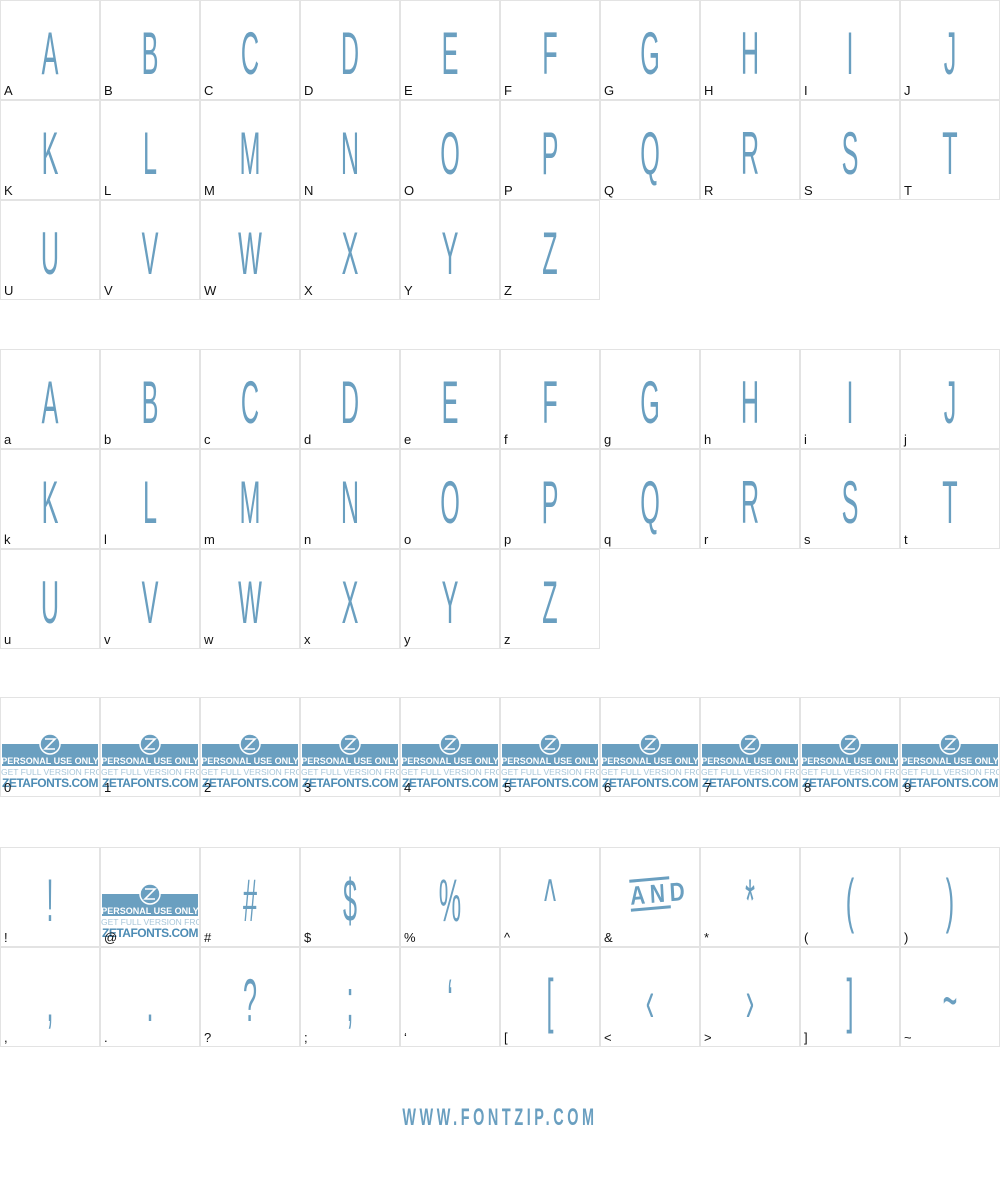  Describe the element at coordinates (150, 253) in the screenshot. I see `glyph: V` at that location.